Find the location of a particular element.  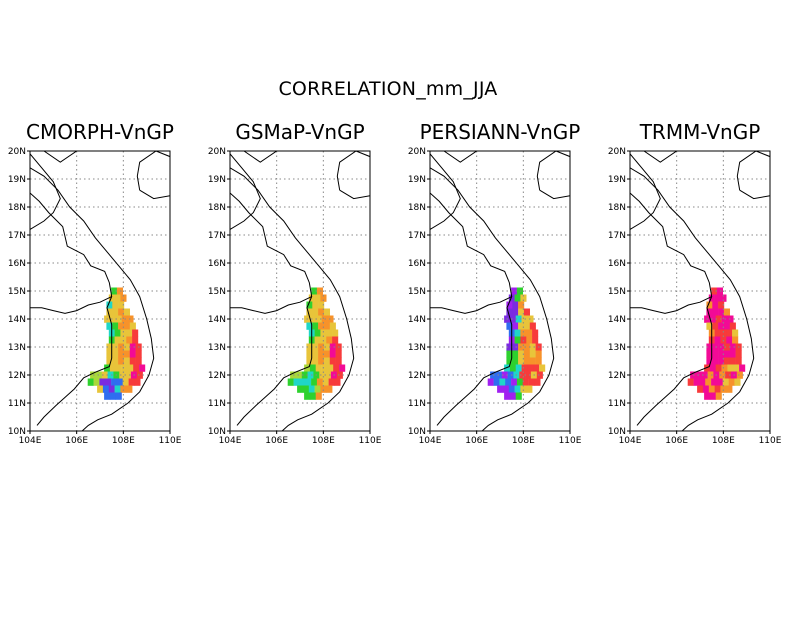

island-outline is located at coordinates (553, 175).